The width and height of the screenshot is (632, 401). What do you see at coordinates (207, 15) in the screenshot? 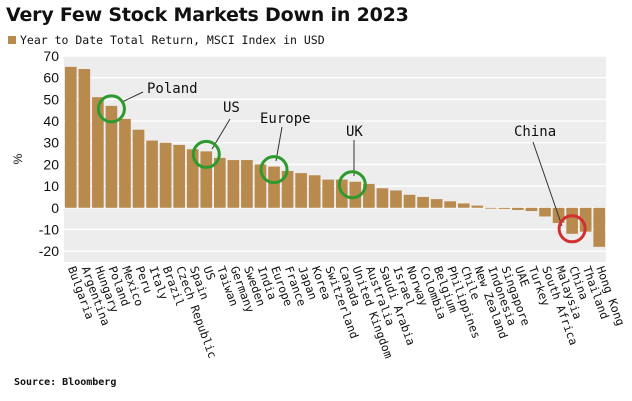
I see `chart-title: Very Few Stock Markets Down in 2023` at bounding box center [207, 15].